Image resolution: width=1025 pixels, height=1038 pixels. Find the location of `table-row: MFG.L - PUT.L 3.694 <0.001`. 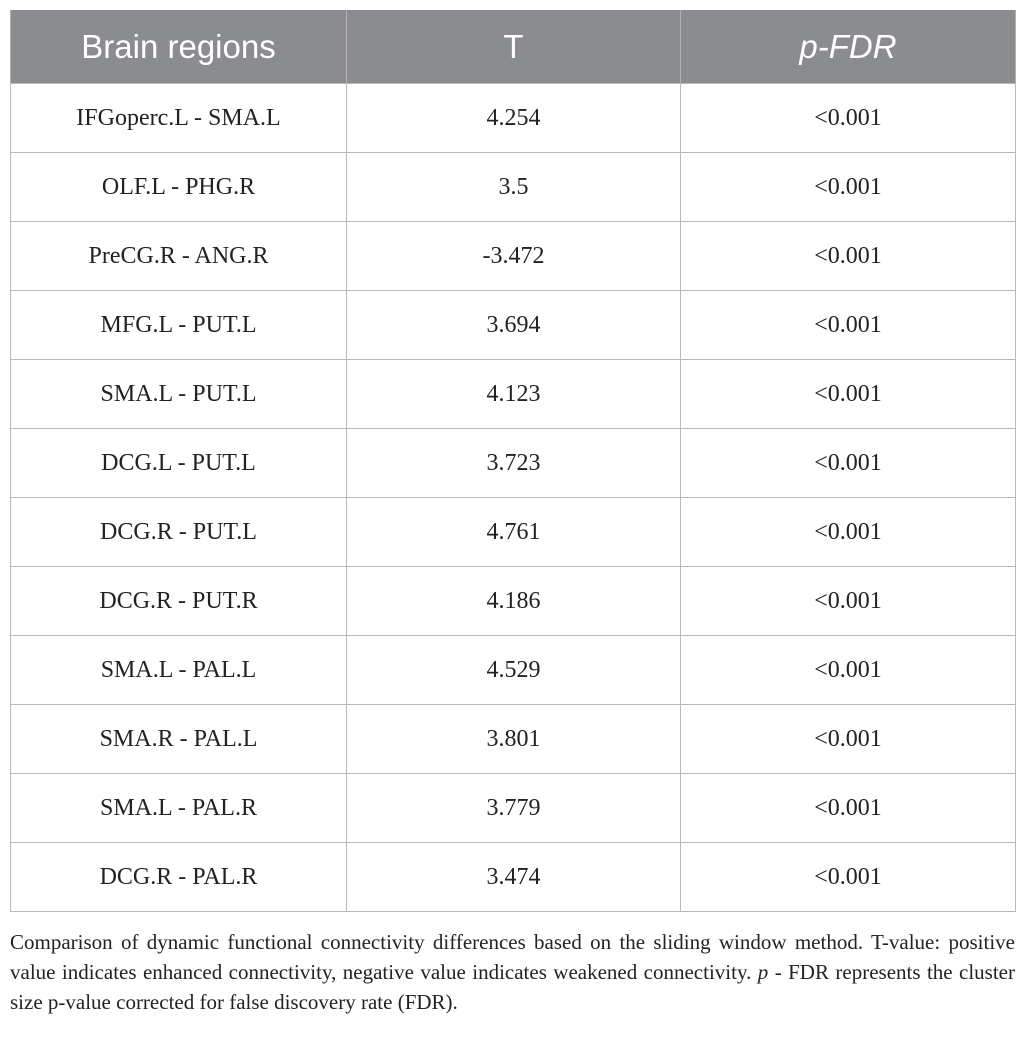

table-row: MFG.L - PUT.L 3.694 <0.001 is located at coordinates (513, 325).